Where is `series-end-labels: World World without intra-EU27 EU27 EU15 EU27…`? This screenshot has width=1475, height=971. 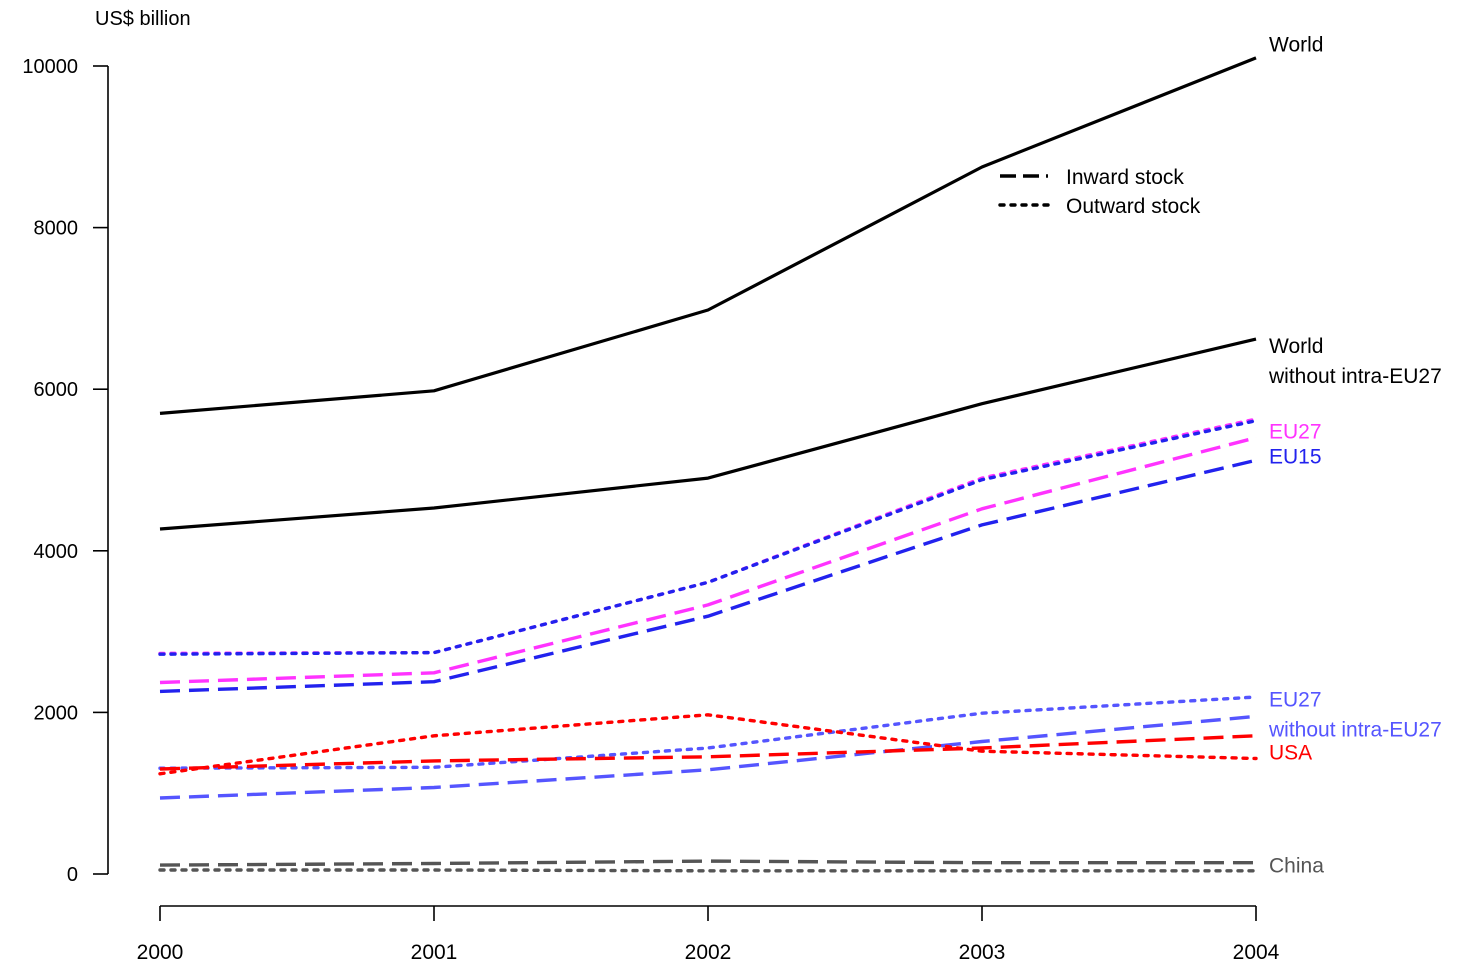
series-end-labels: World World without intra-EU27 EU27 EU15 EU27… is located at coordinates (1355, 455).